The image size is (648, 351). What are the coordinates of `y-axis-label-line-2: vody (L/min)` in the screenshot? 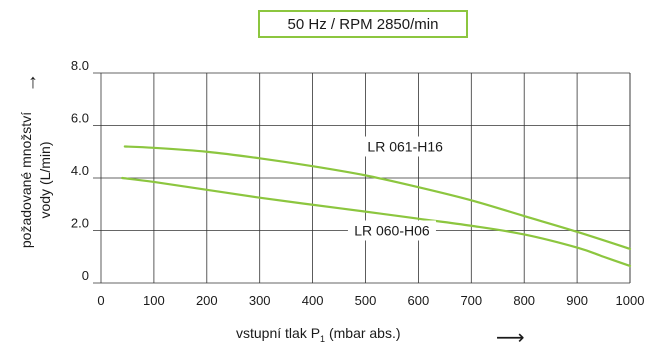 It's located at (45, 180).